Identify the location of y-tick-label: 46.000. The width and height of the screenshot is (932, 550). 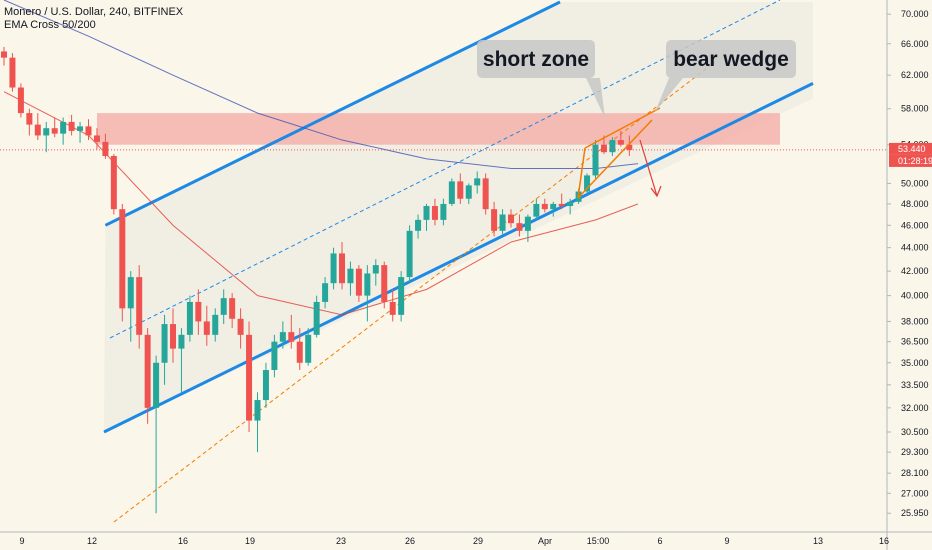
(915, 225).